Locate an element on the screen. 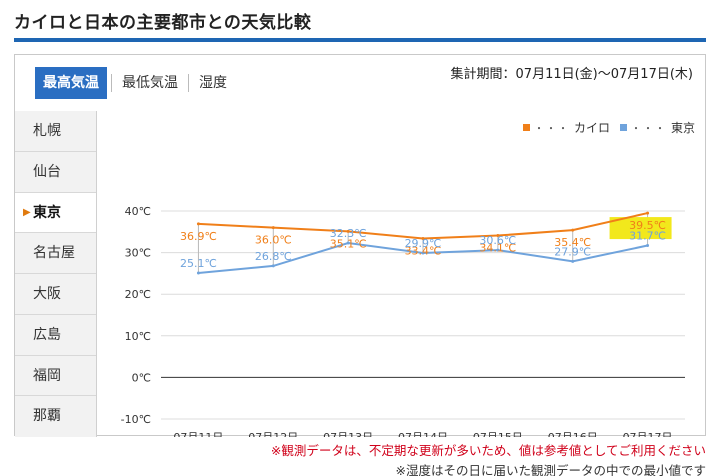 Image resolution: width=722 pixels, height=476 pixels. city-item-sendai: 仙台 is located at coordinates (55, 172).